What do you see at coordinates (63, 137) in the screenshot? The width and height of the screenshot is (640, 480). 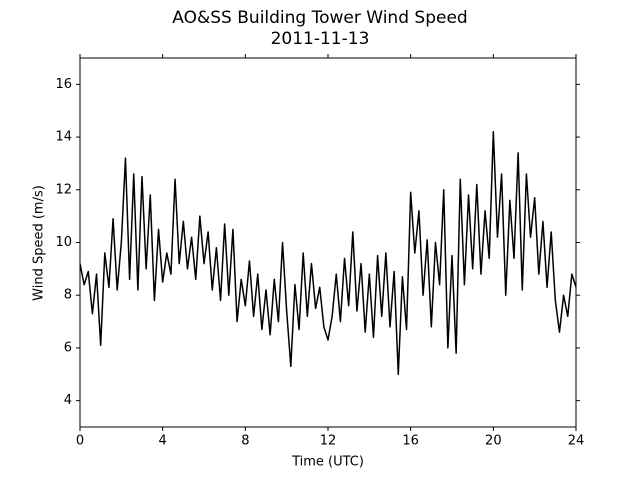 I see `y-tick-label: 14` at bounding box center [63, 137].